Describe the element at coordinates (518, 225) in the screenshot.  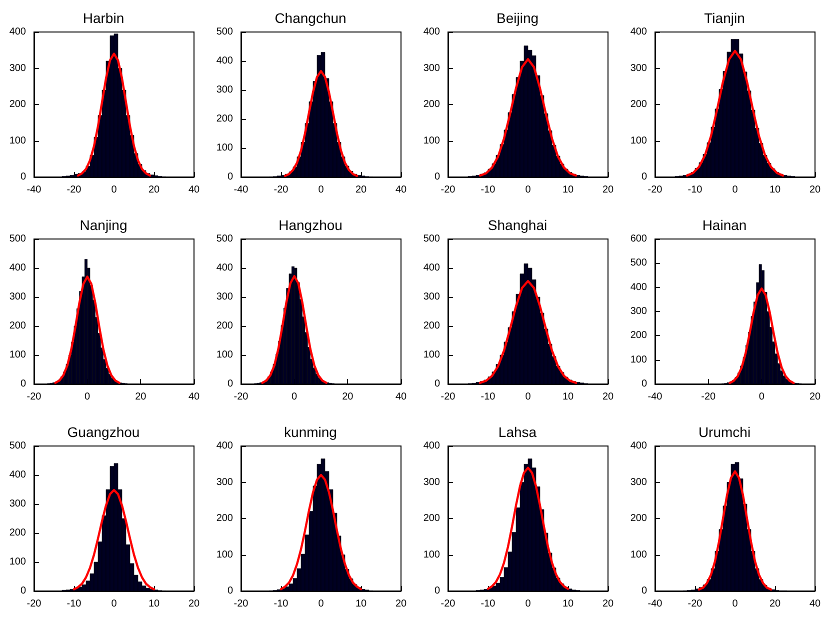
I see `chart-title: Shanghai` at that location.